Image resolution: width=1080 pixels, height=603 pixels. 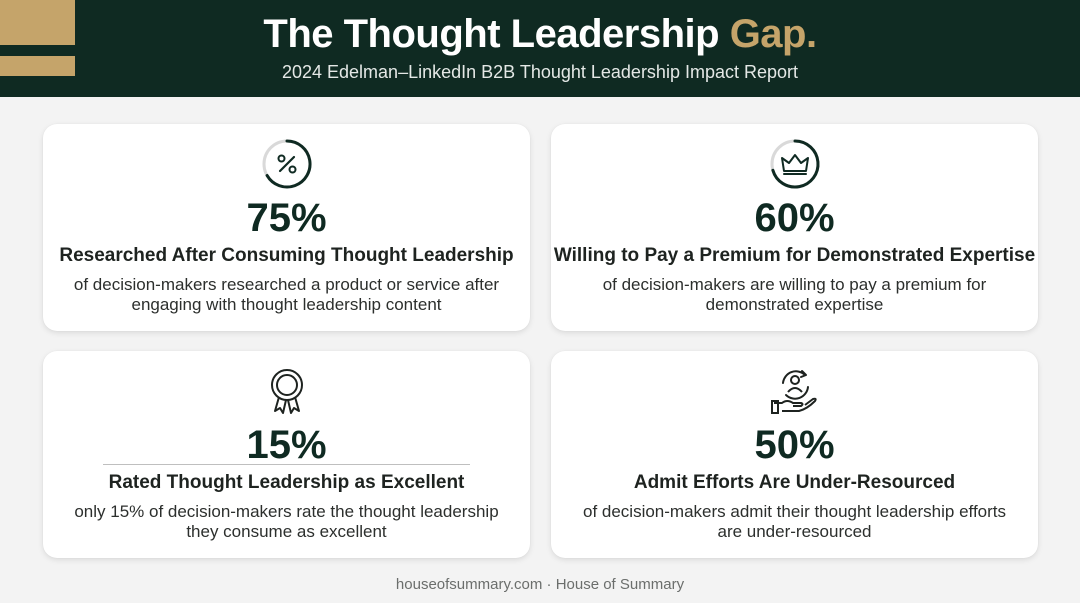 I want to click on page-title: The Thought Leadership Gap., so click(x=540, y=34).